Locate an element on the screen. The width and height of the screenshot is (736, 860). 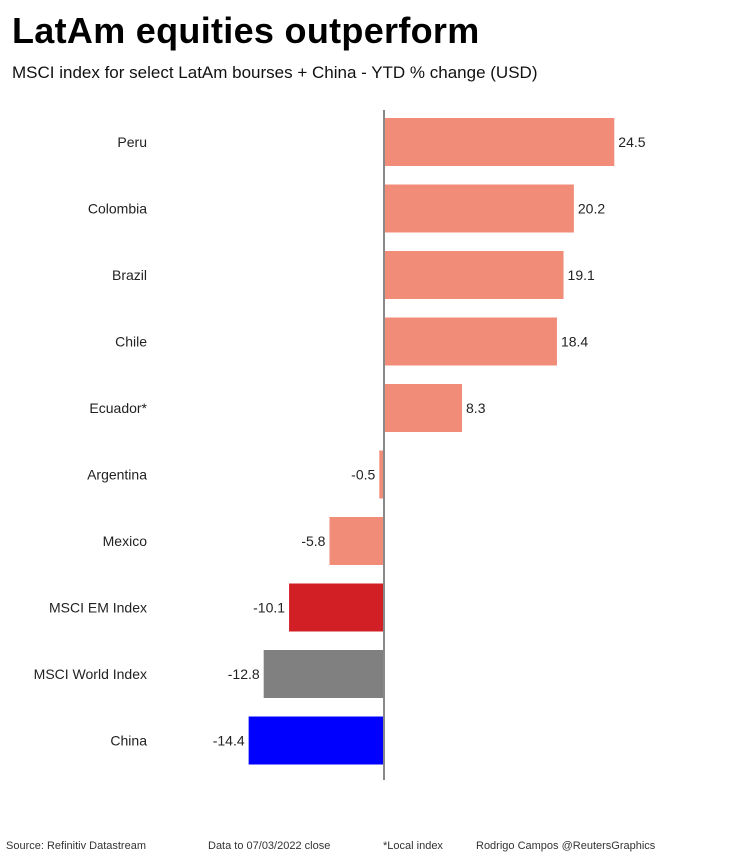
bar-msci-em-index is located at coordinates (336, 607).